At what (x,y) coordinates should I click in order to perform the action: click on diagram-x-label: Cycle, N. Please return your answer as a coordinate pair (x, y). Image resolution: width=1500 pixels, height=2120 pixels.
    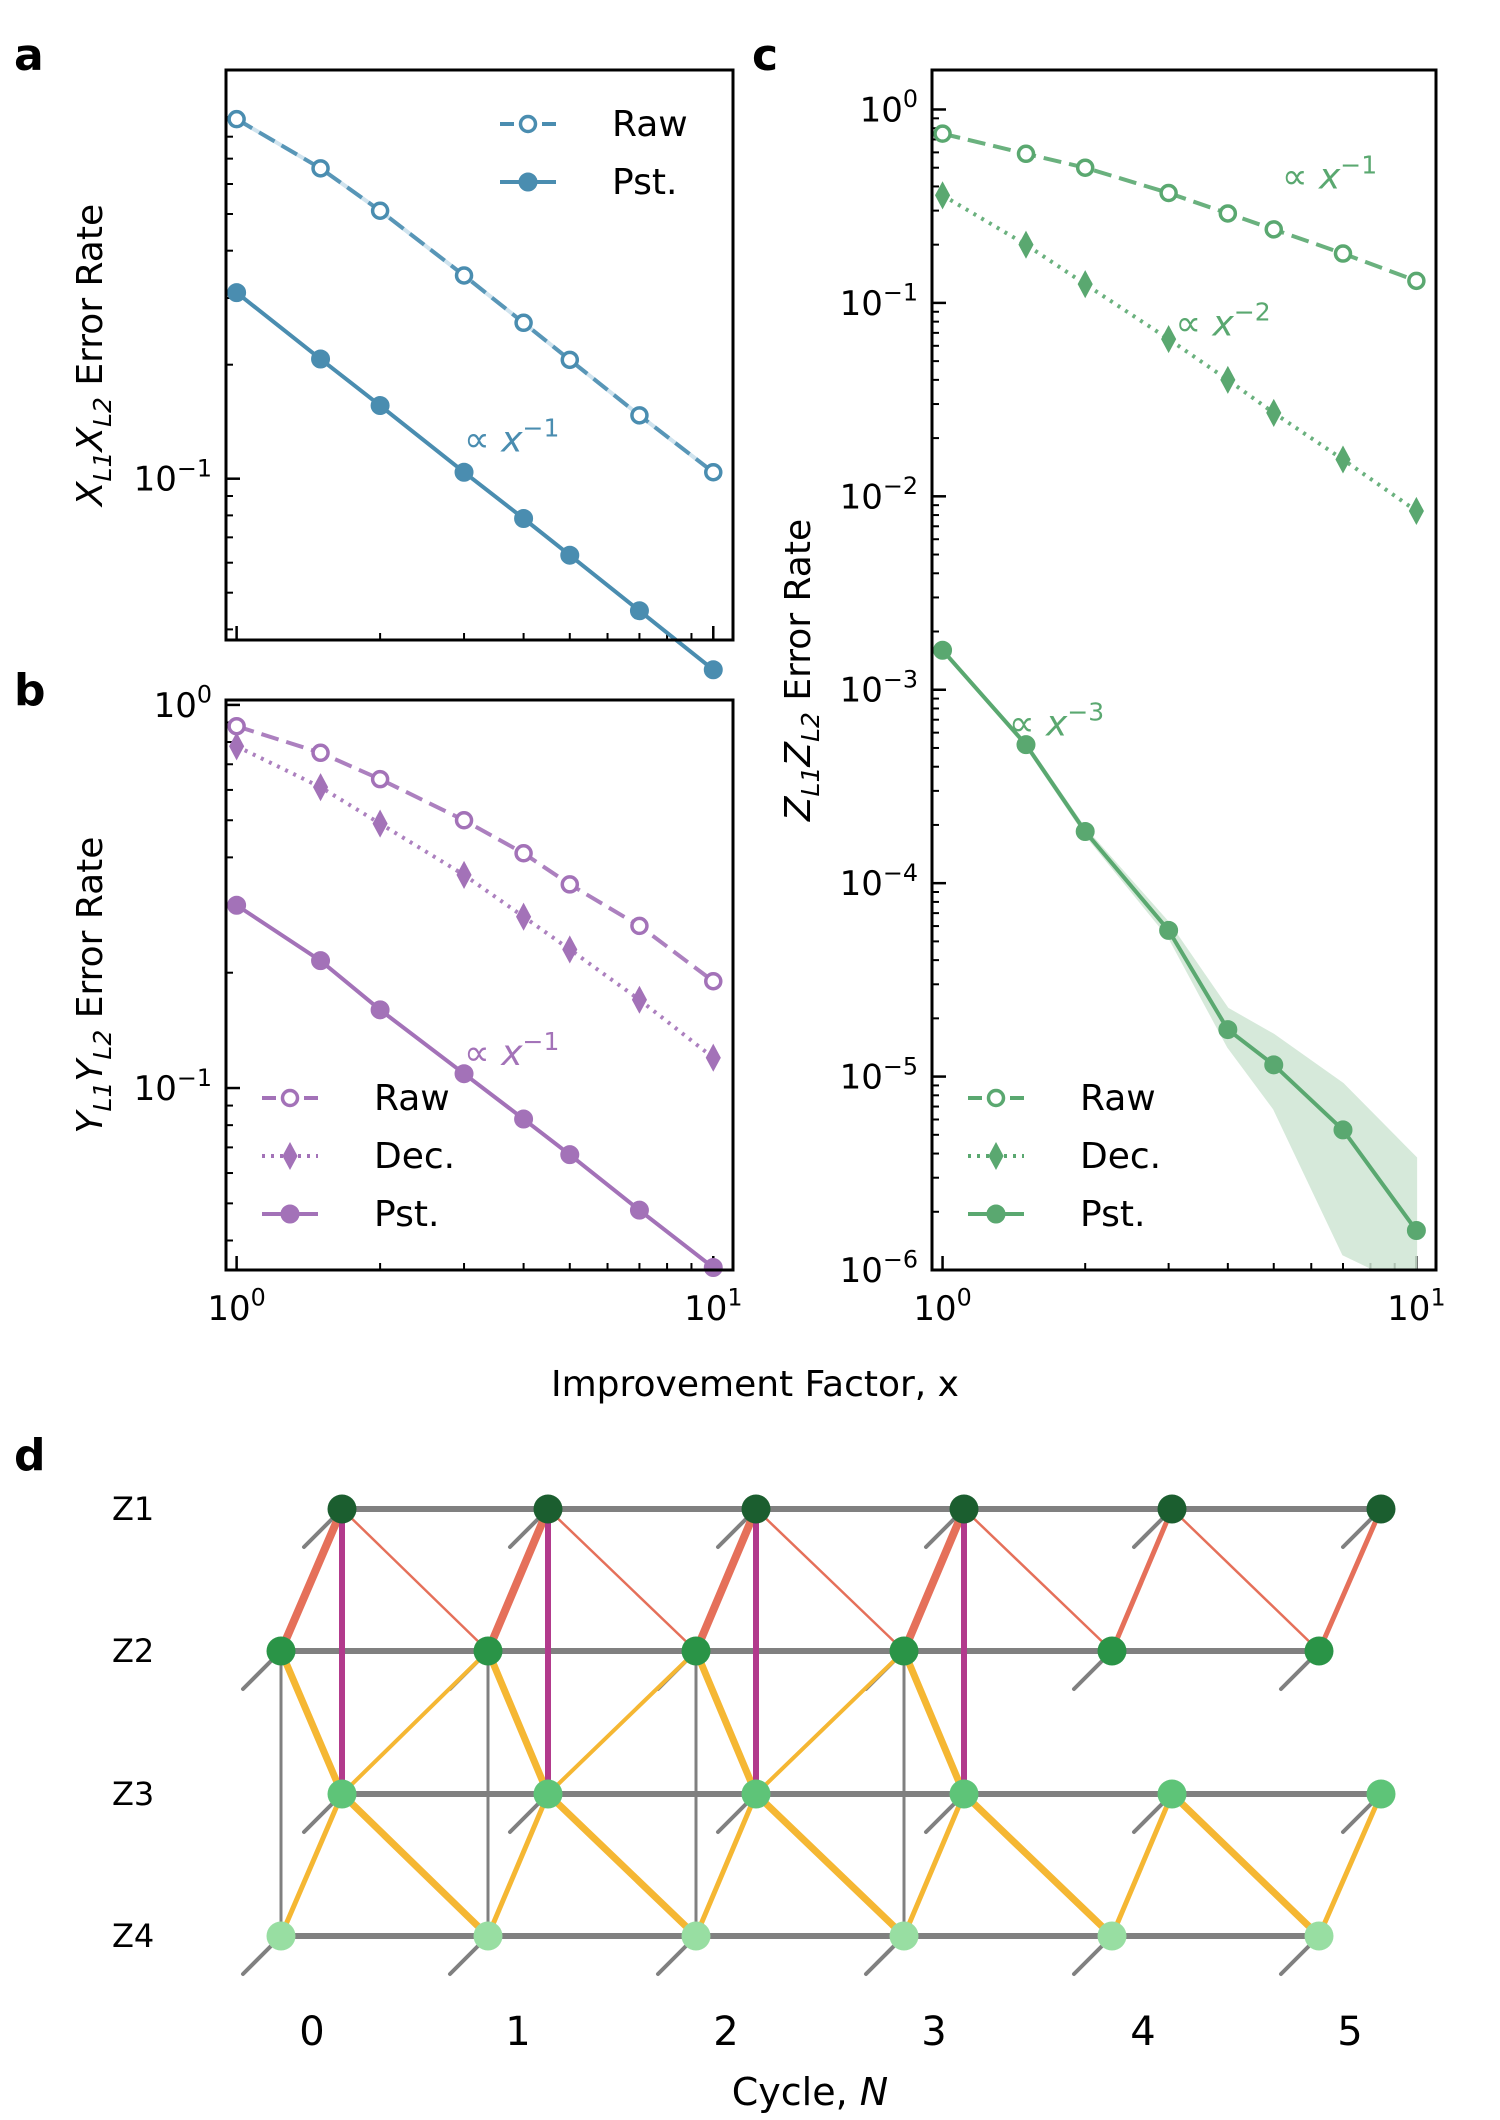
    Looking at the image, I should click on (810, 2092).